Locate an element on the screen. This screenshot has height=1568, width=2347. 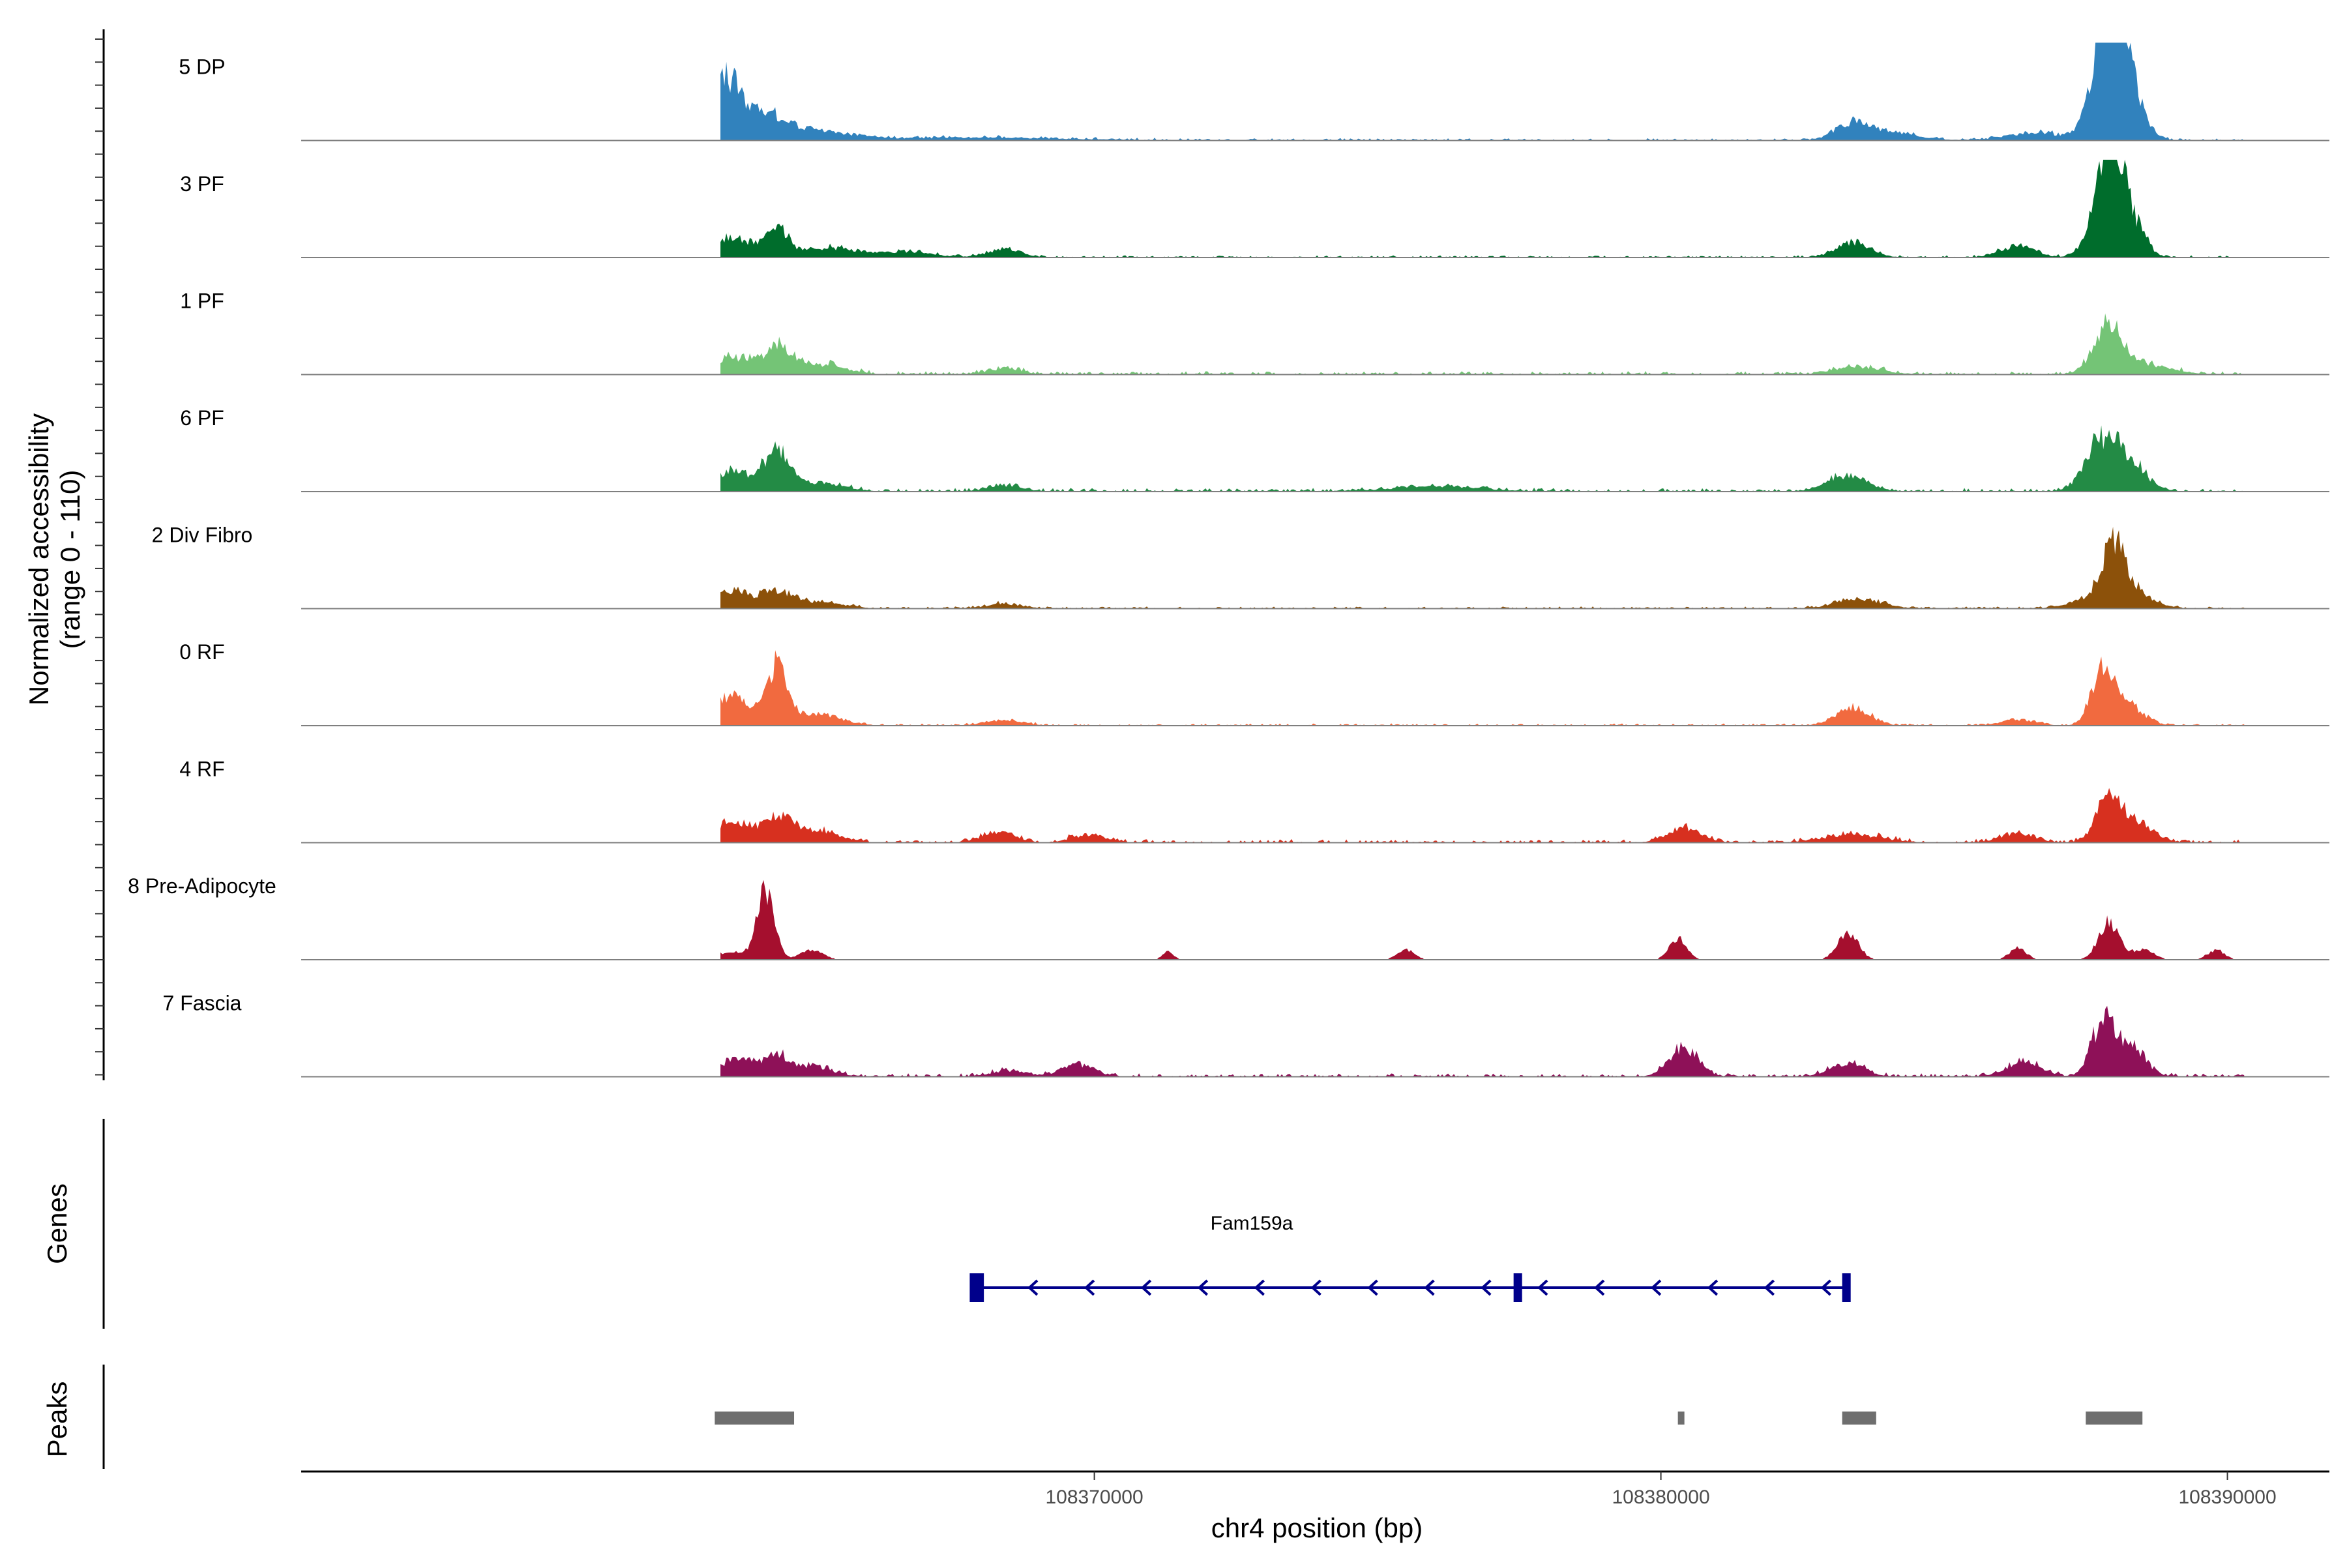
y-axis-title-line1: Normalized accessibility is located at coordinates (38, 559).